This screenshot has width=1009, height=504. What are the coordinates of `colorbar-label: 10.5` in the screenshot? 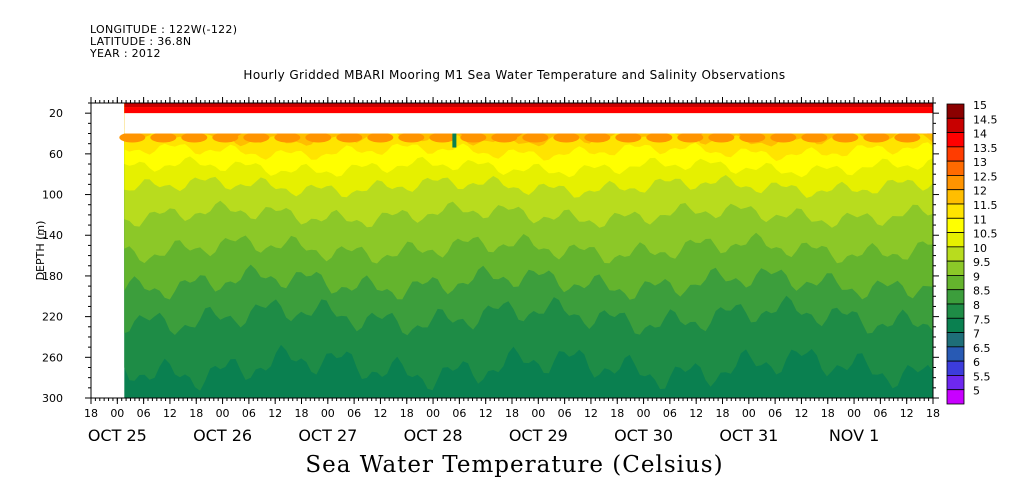 It's located at (985, 234).